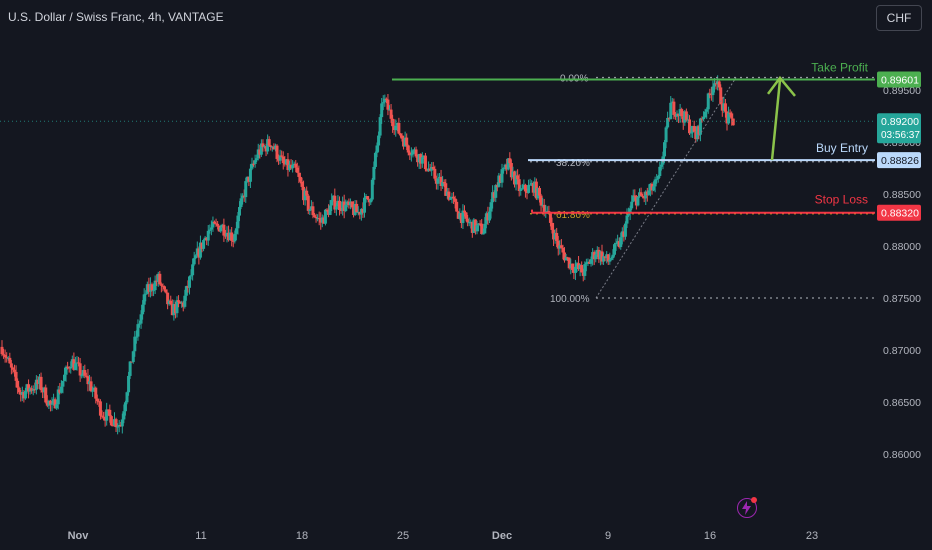 This screenshot has height=550, width=932. Describe the element at coordinates (608, 536) in the screenshot. I see `x-tick-label: 9` at that location.